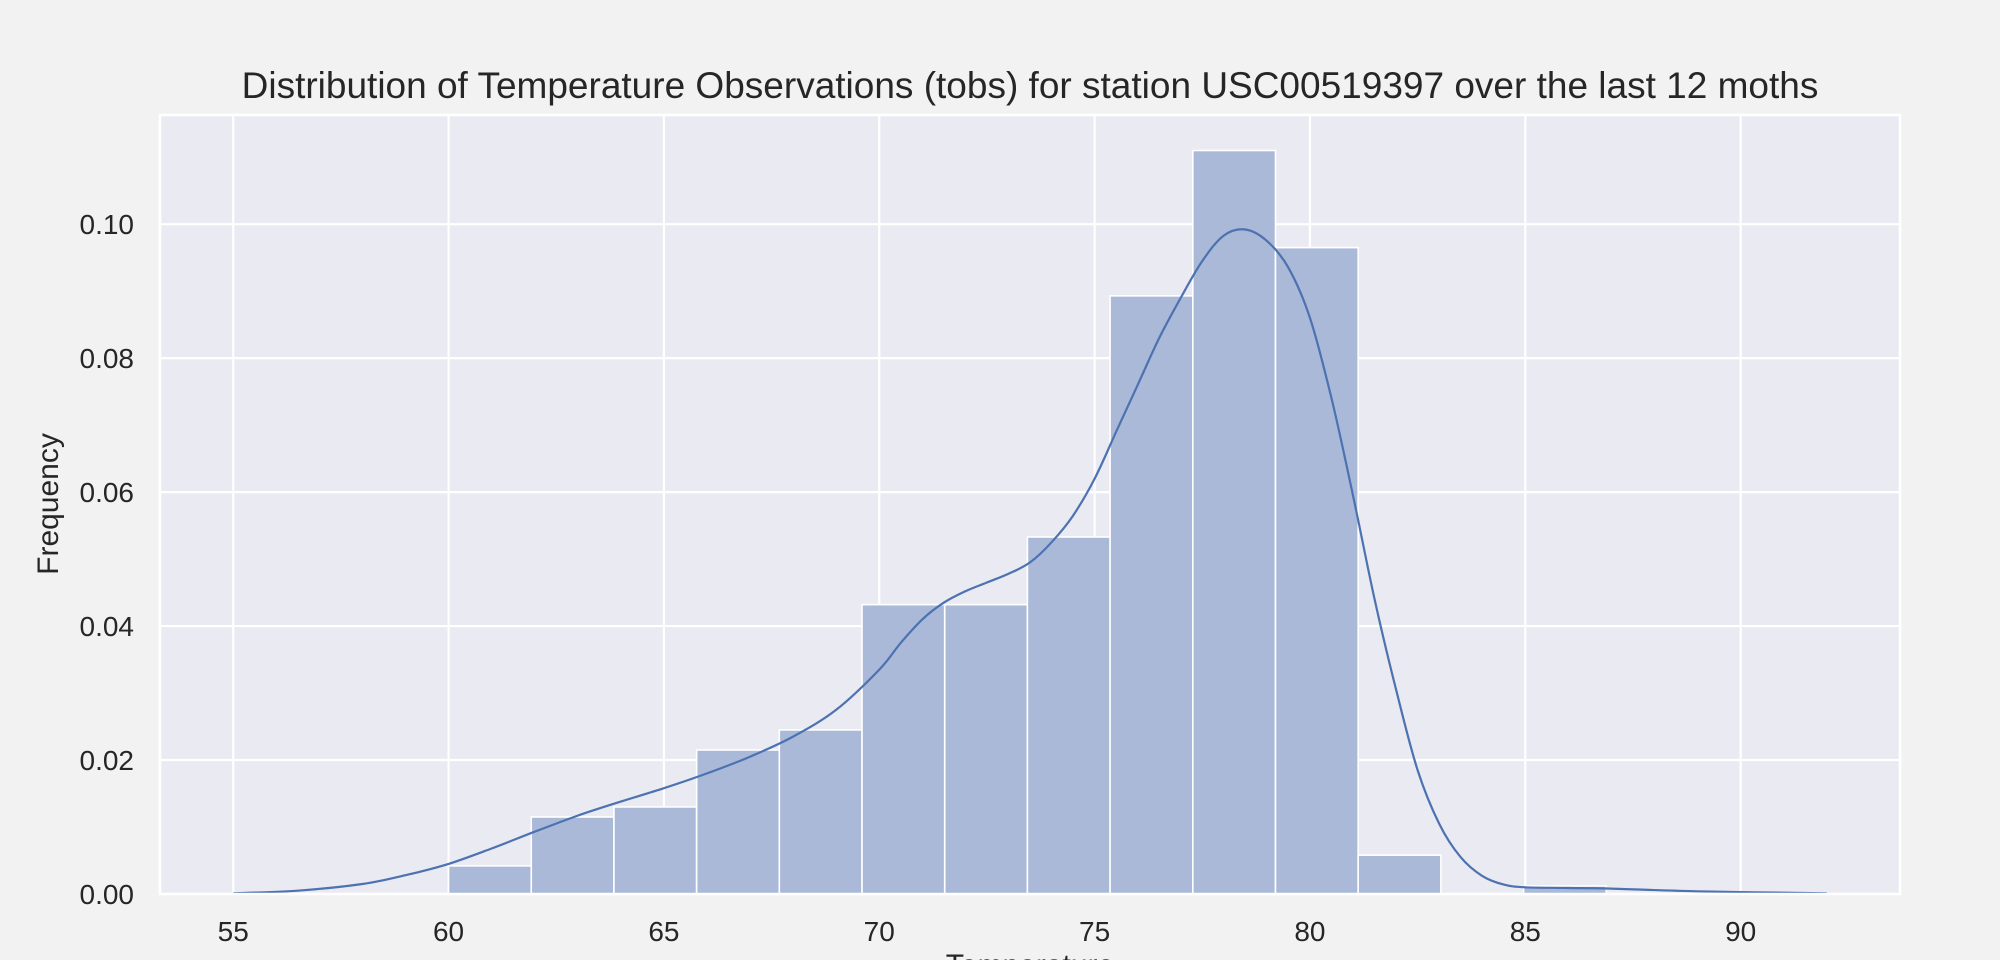 This screenshot has height=960, width=2000. I want to click on x-tick-label: 60, so click(448, 931).